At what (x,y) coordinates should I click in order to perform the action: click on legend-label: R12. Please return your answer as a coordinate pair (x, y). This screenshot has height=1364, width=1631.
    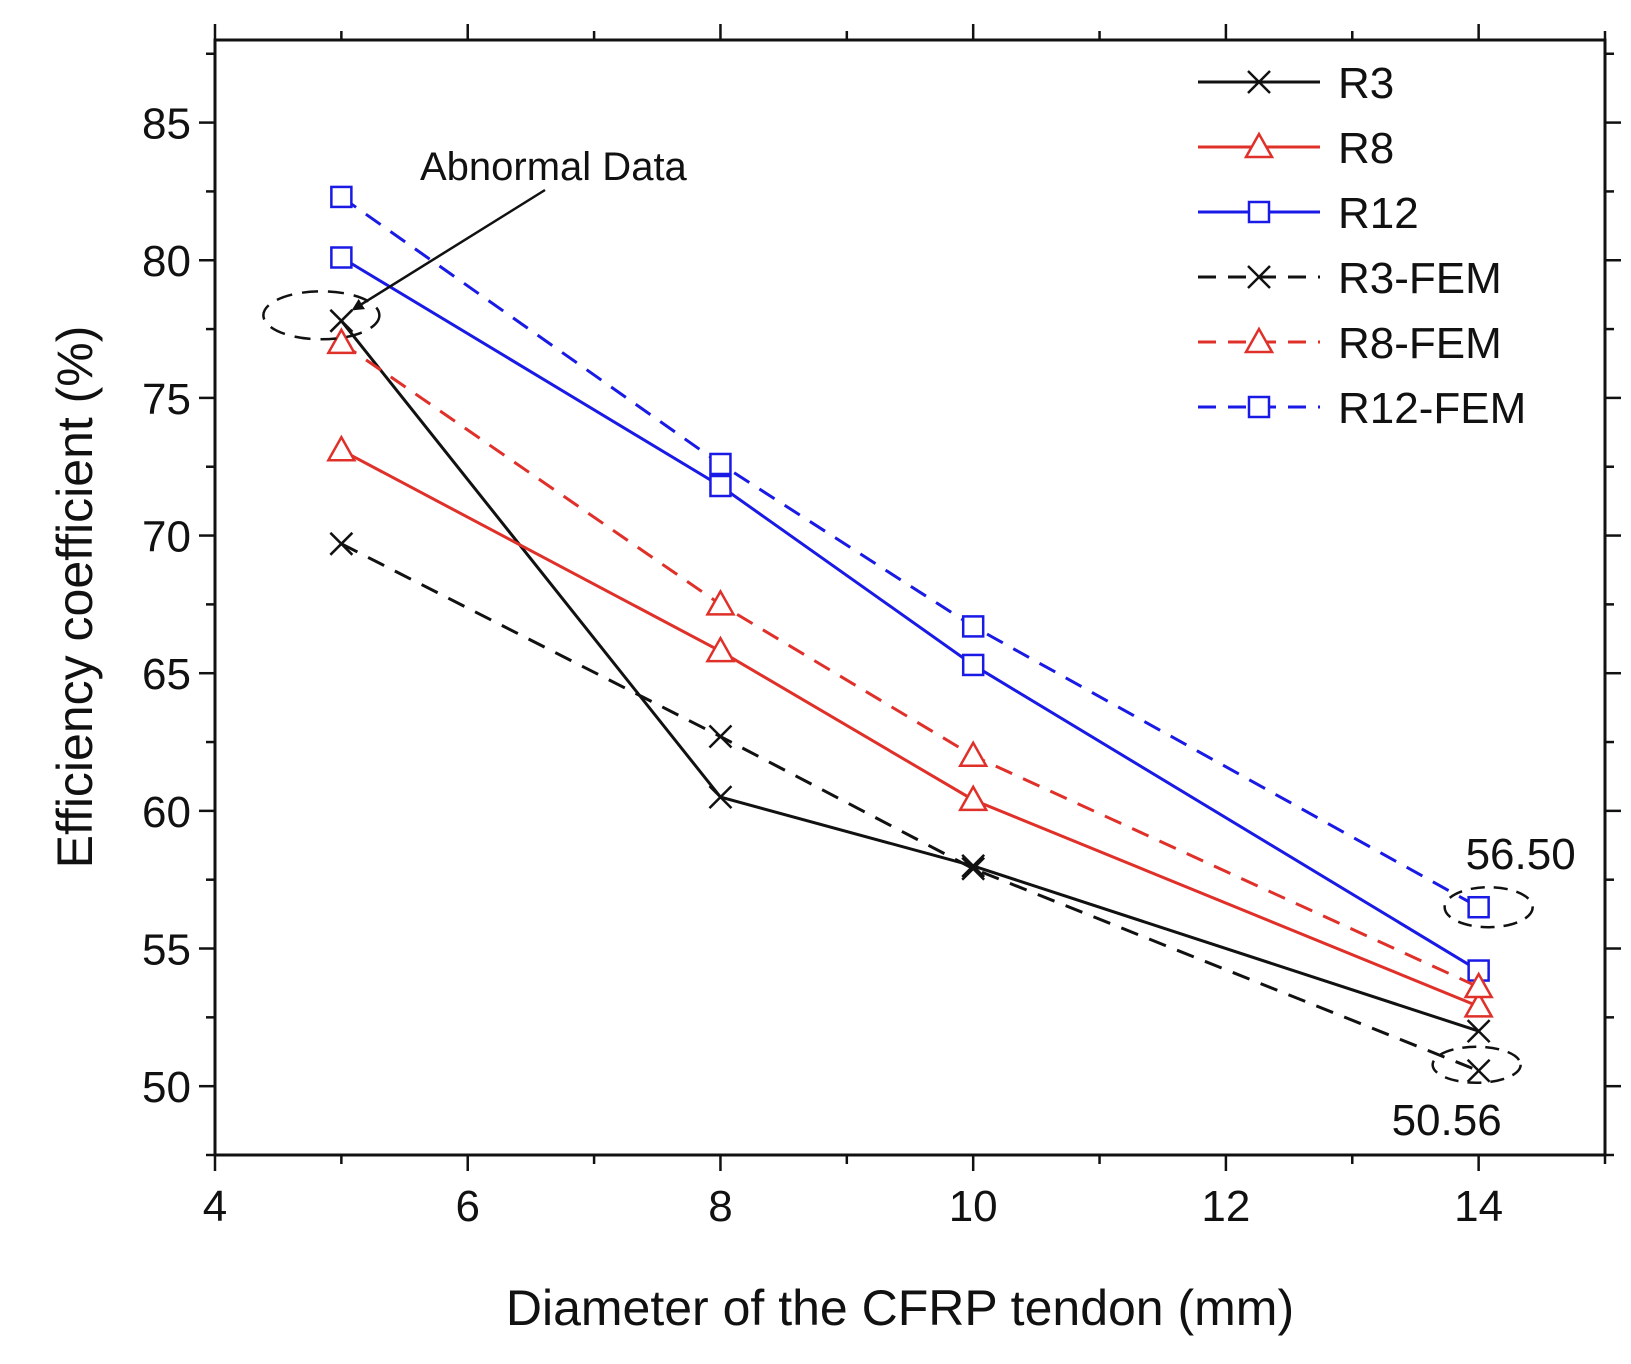
    Looking at the image, I should click on (1378, 213).